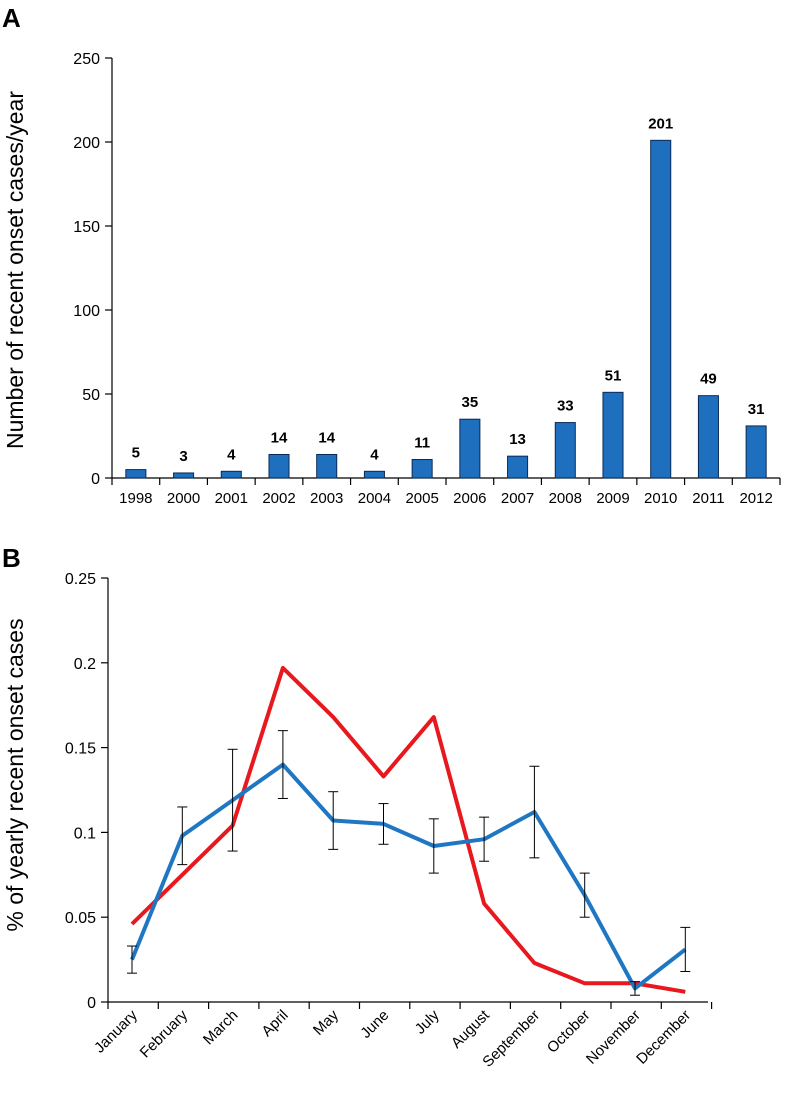 The width and height of the screenshot is (786, 1100). I want to click on bar-value-label: 201, so click(660, 123).